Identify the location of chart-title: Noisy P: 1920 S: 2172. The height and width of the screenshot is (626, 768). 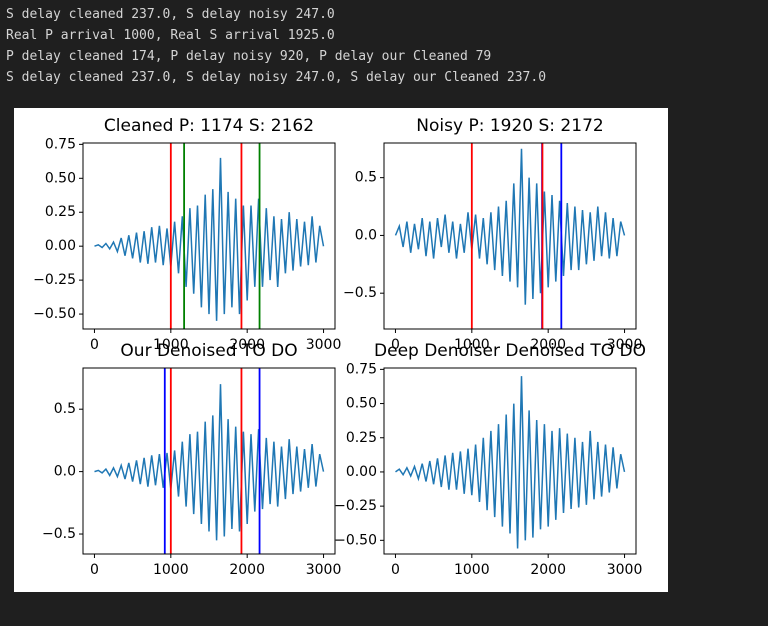
(509, 126).